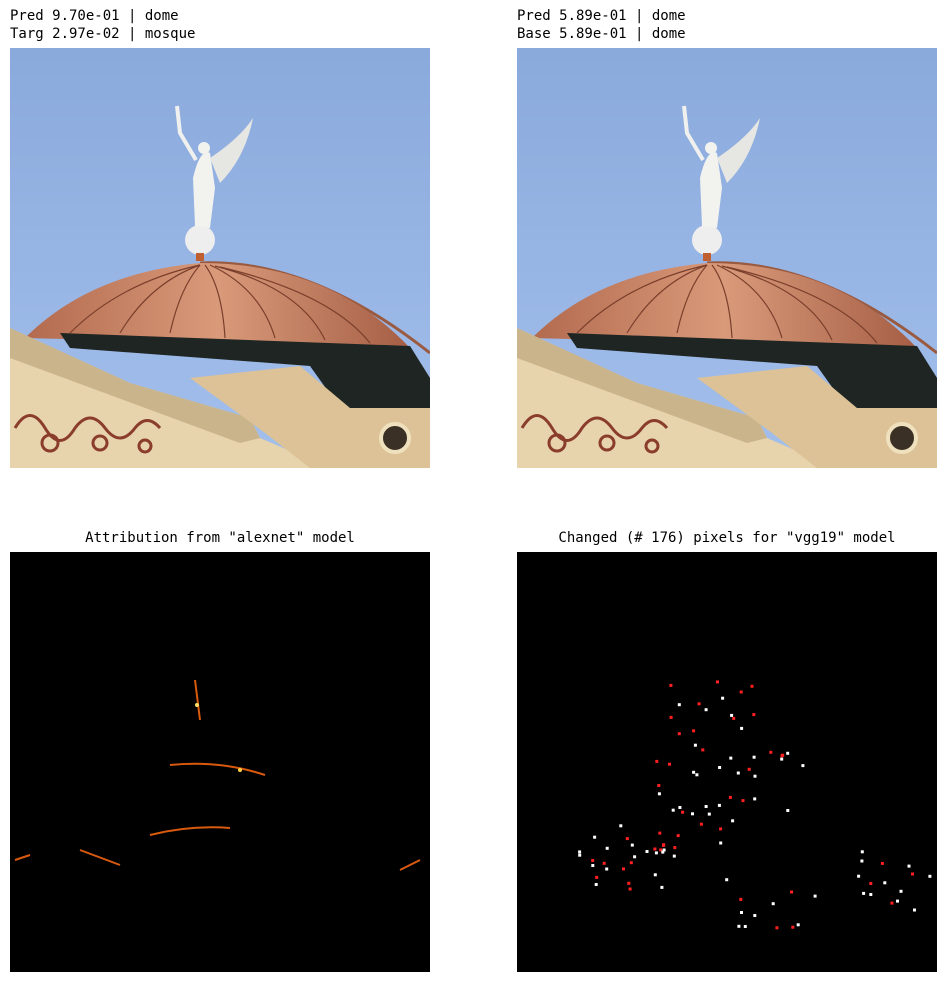 The width and height of the screenshot is (947, 986). I want to click on panel-title: Base 5.89e-01 | dome, so click(601, 34).